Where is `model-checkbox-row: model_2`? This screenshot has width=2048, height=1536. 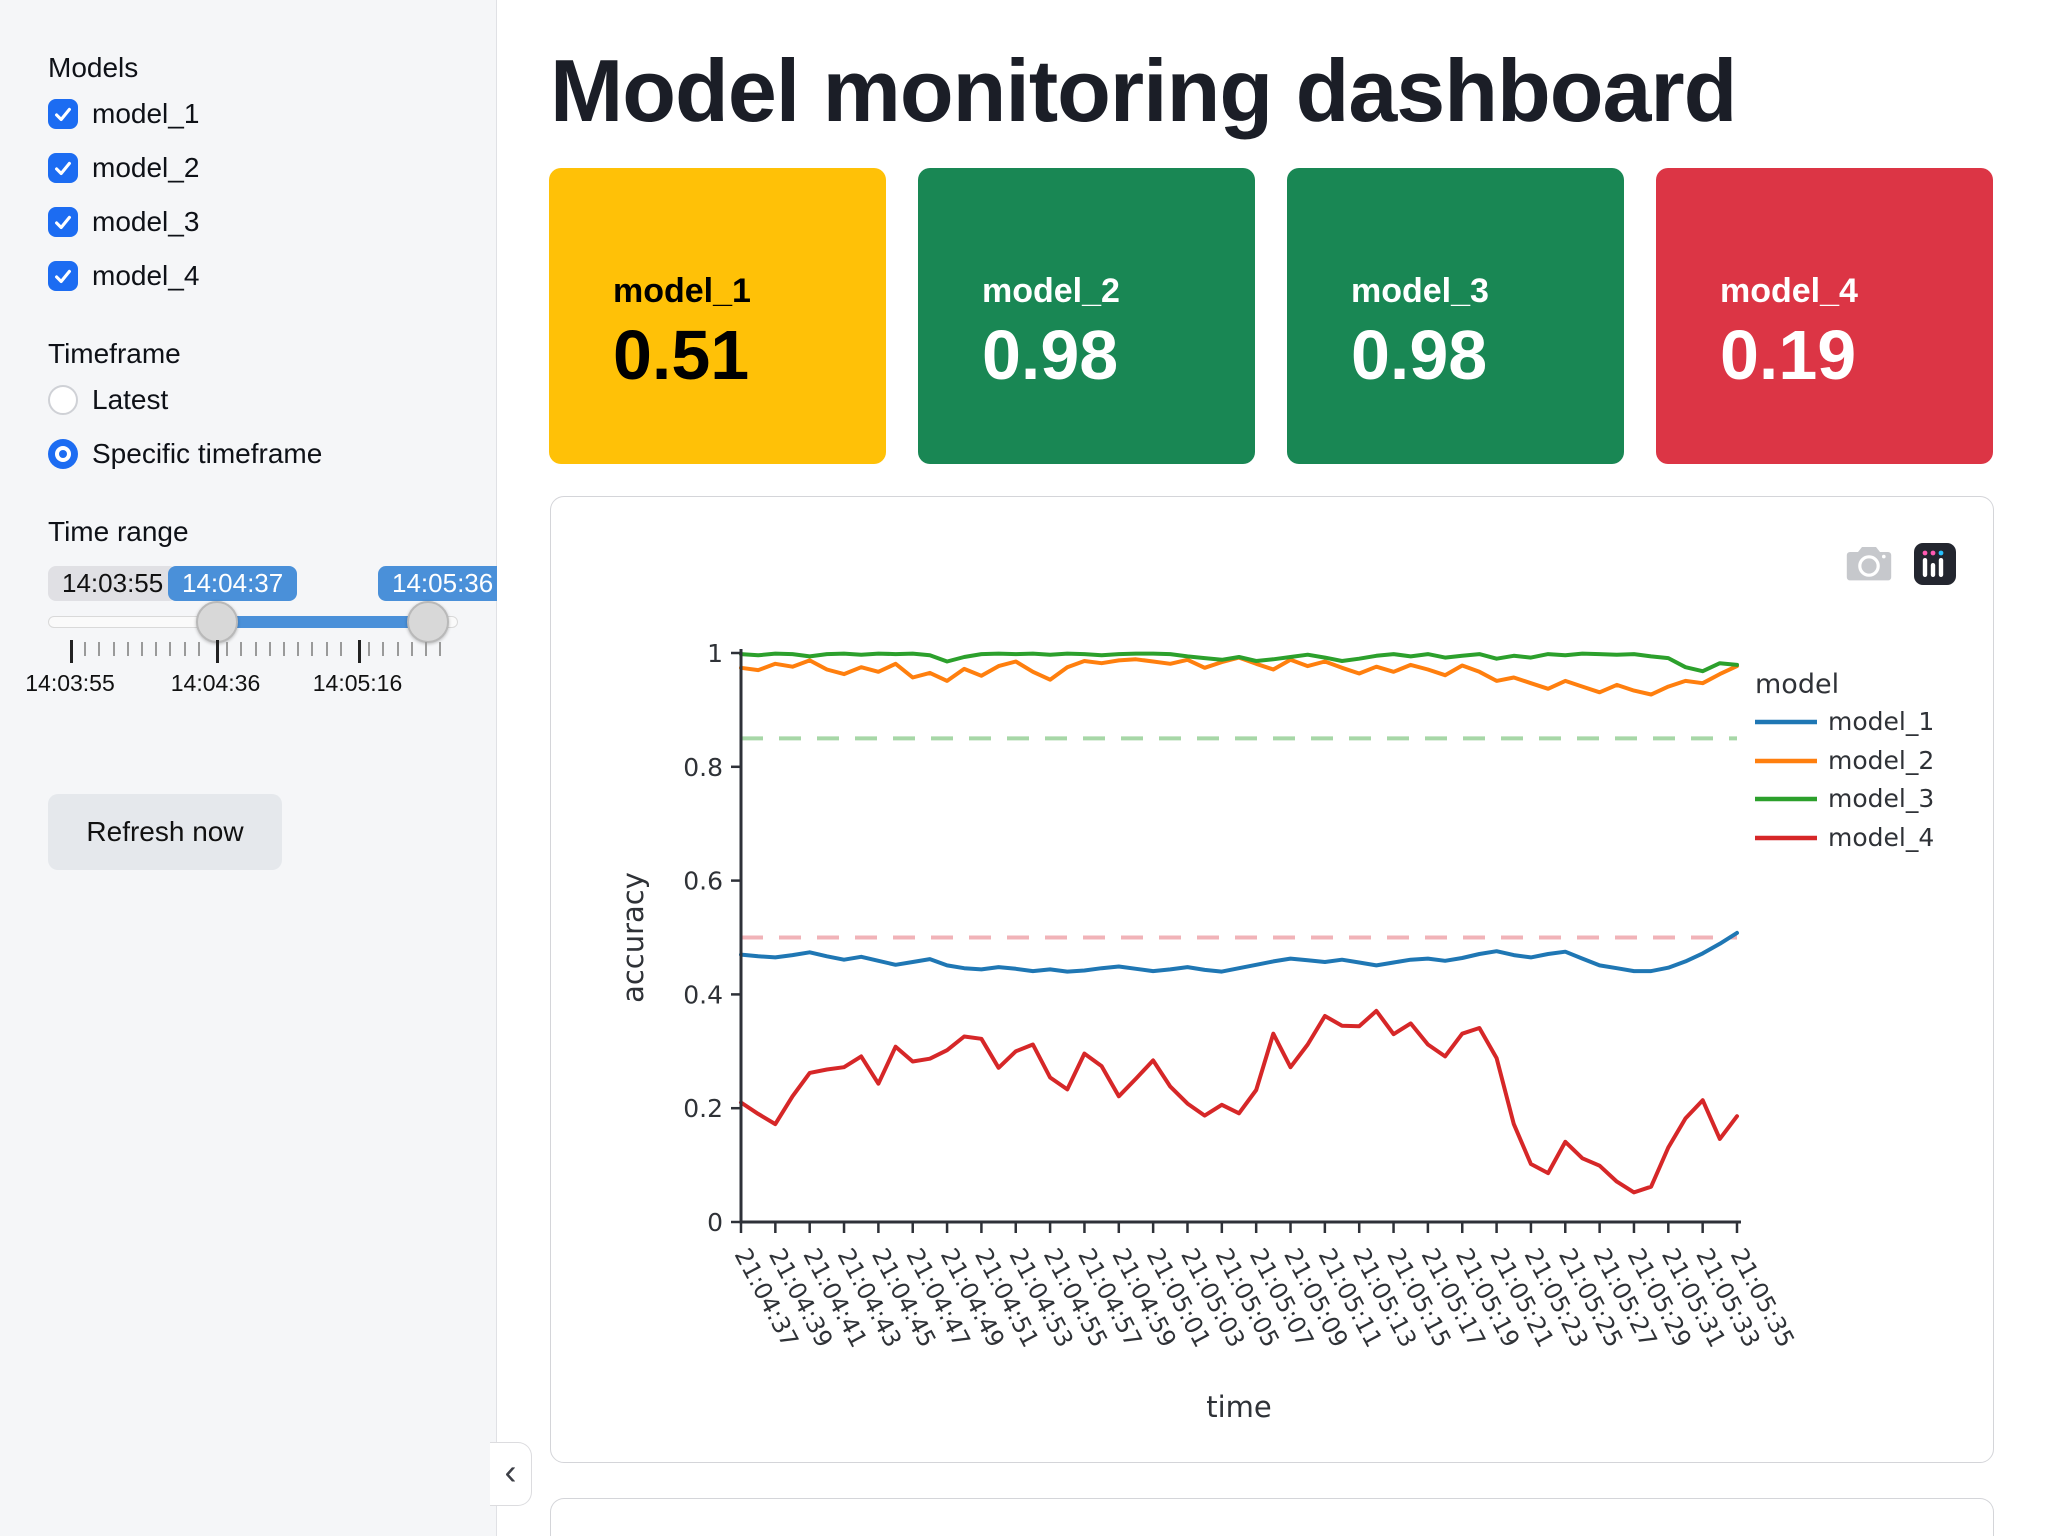
model-checkbox-row: model_2 is located at coordinates (272, 168).